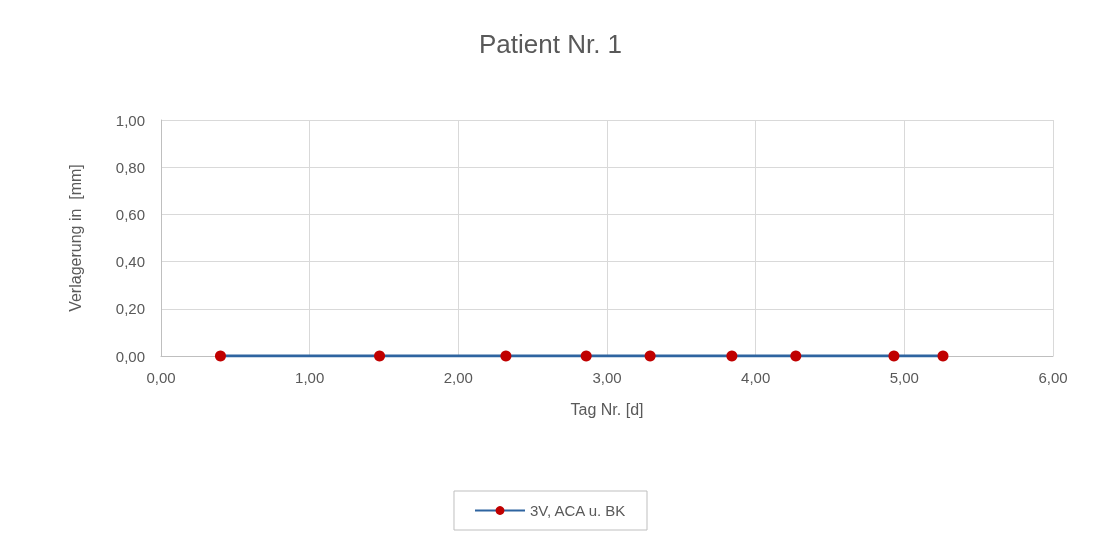 Image resolution: width=1101 pixels, height=548 pixels. I want to click on x-tick-label: 6,00, so click(1053, 377).